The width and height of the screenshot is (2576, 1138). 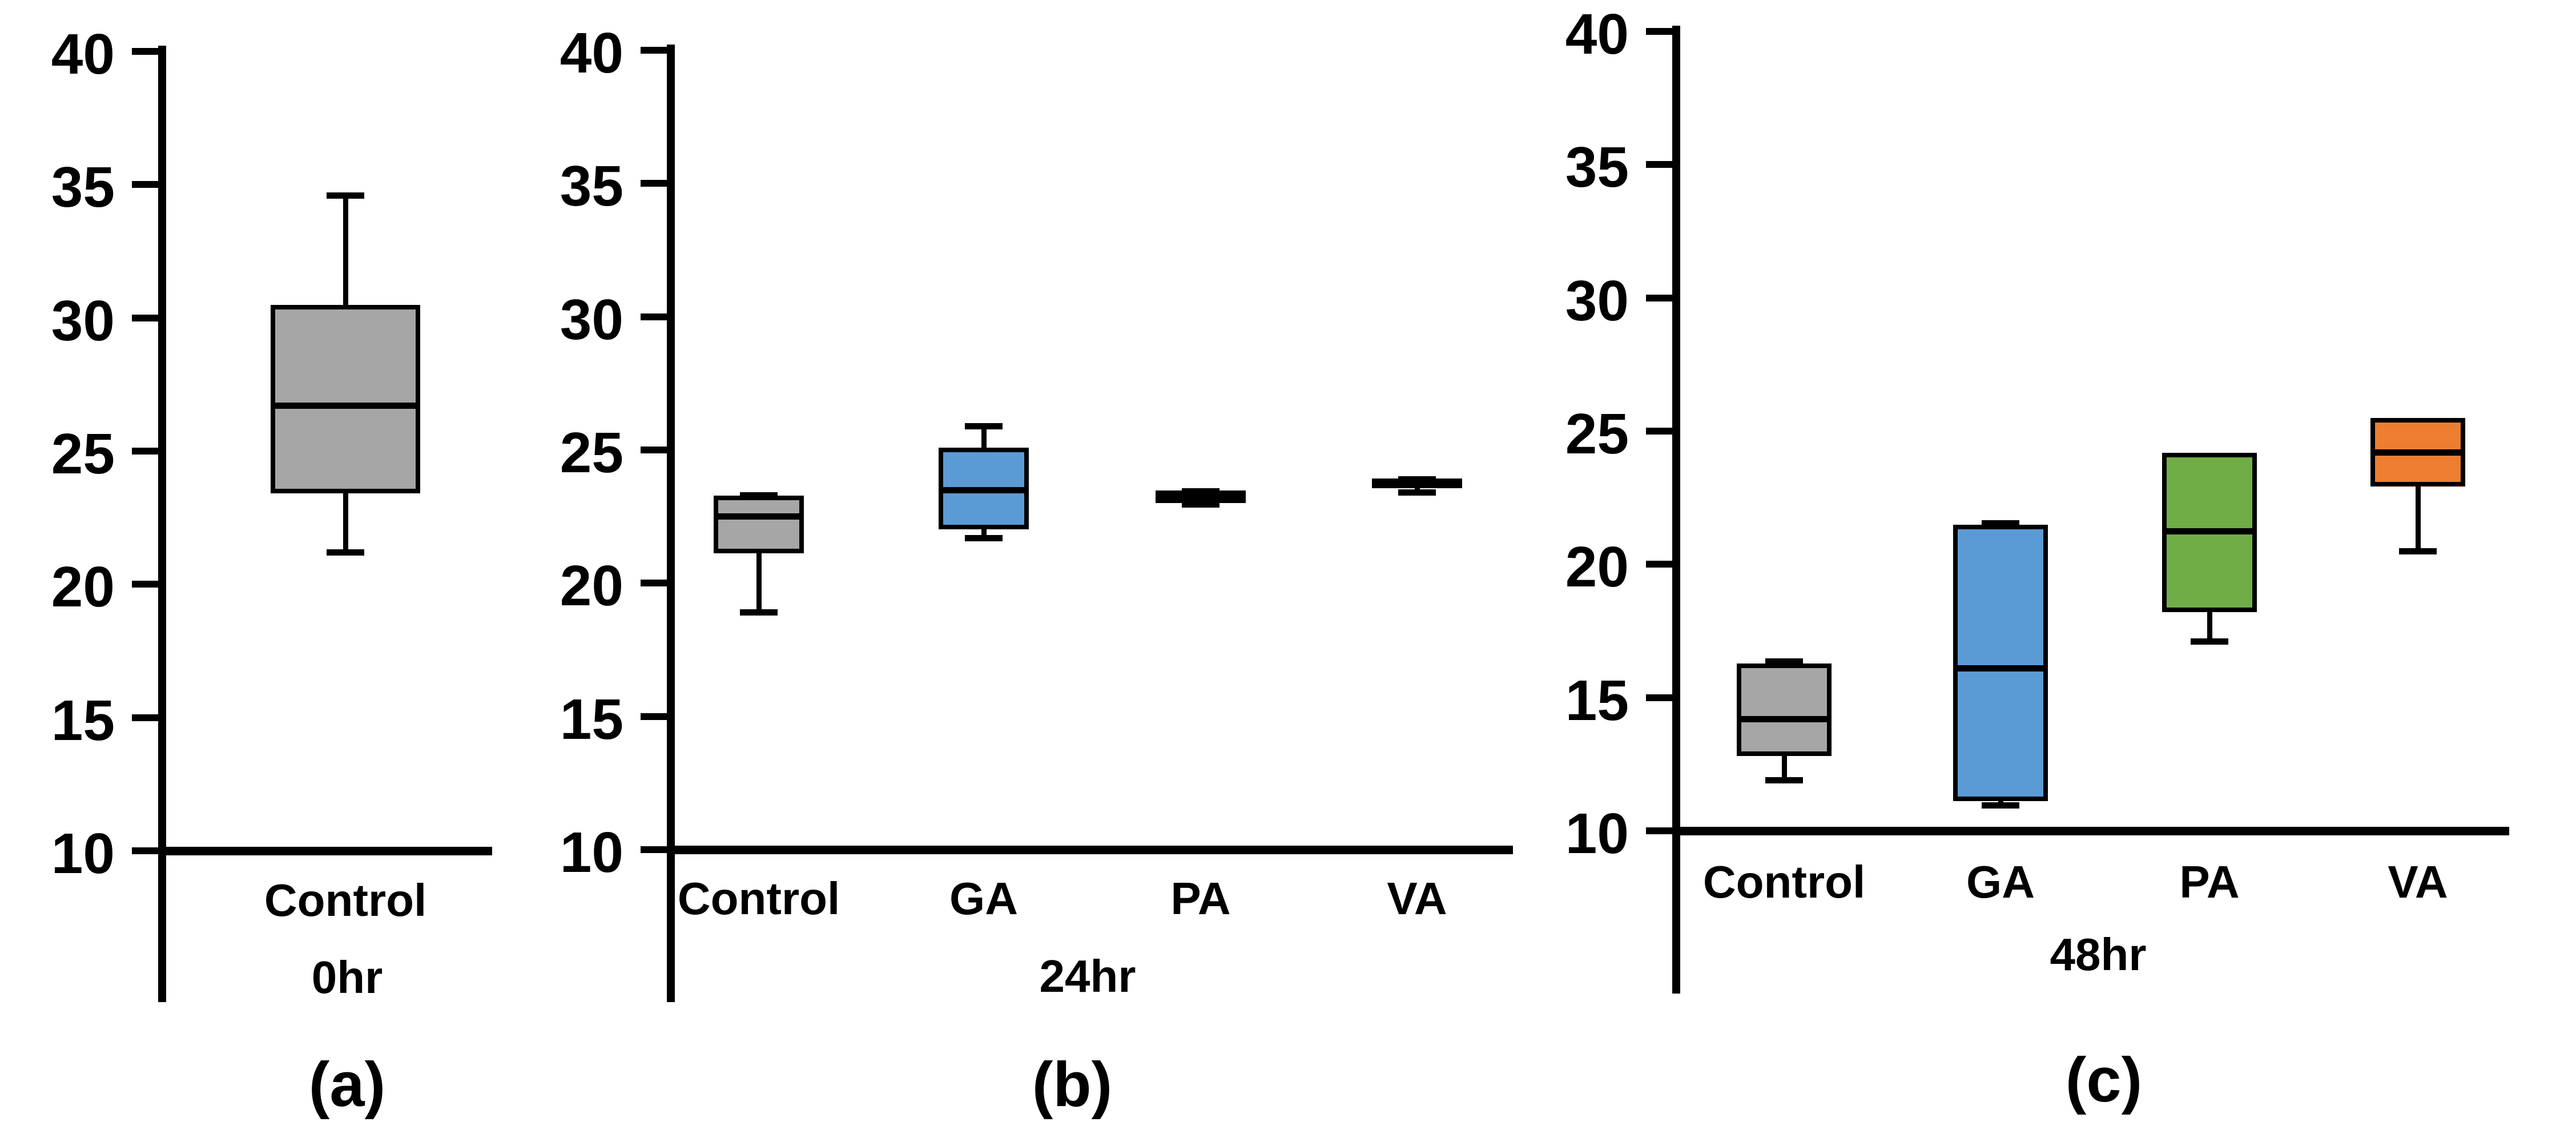 What do you see at coordinates (347, 978) in the screenshot?
I see `group-label: 0hr` at bounding box center [347, 978].